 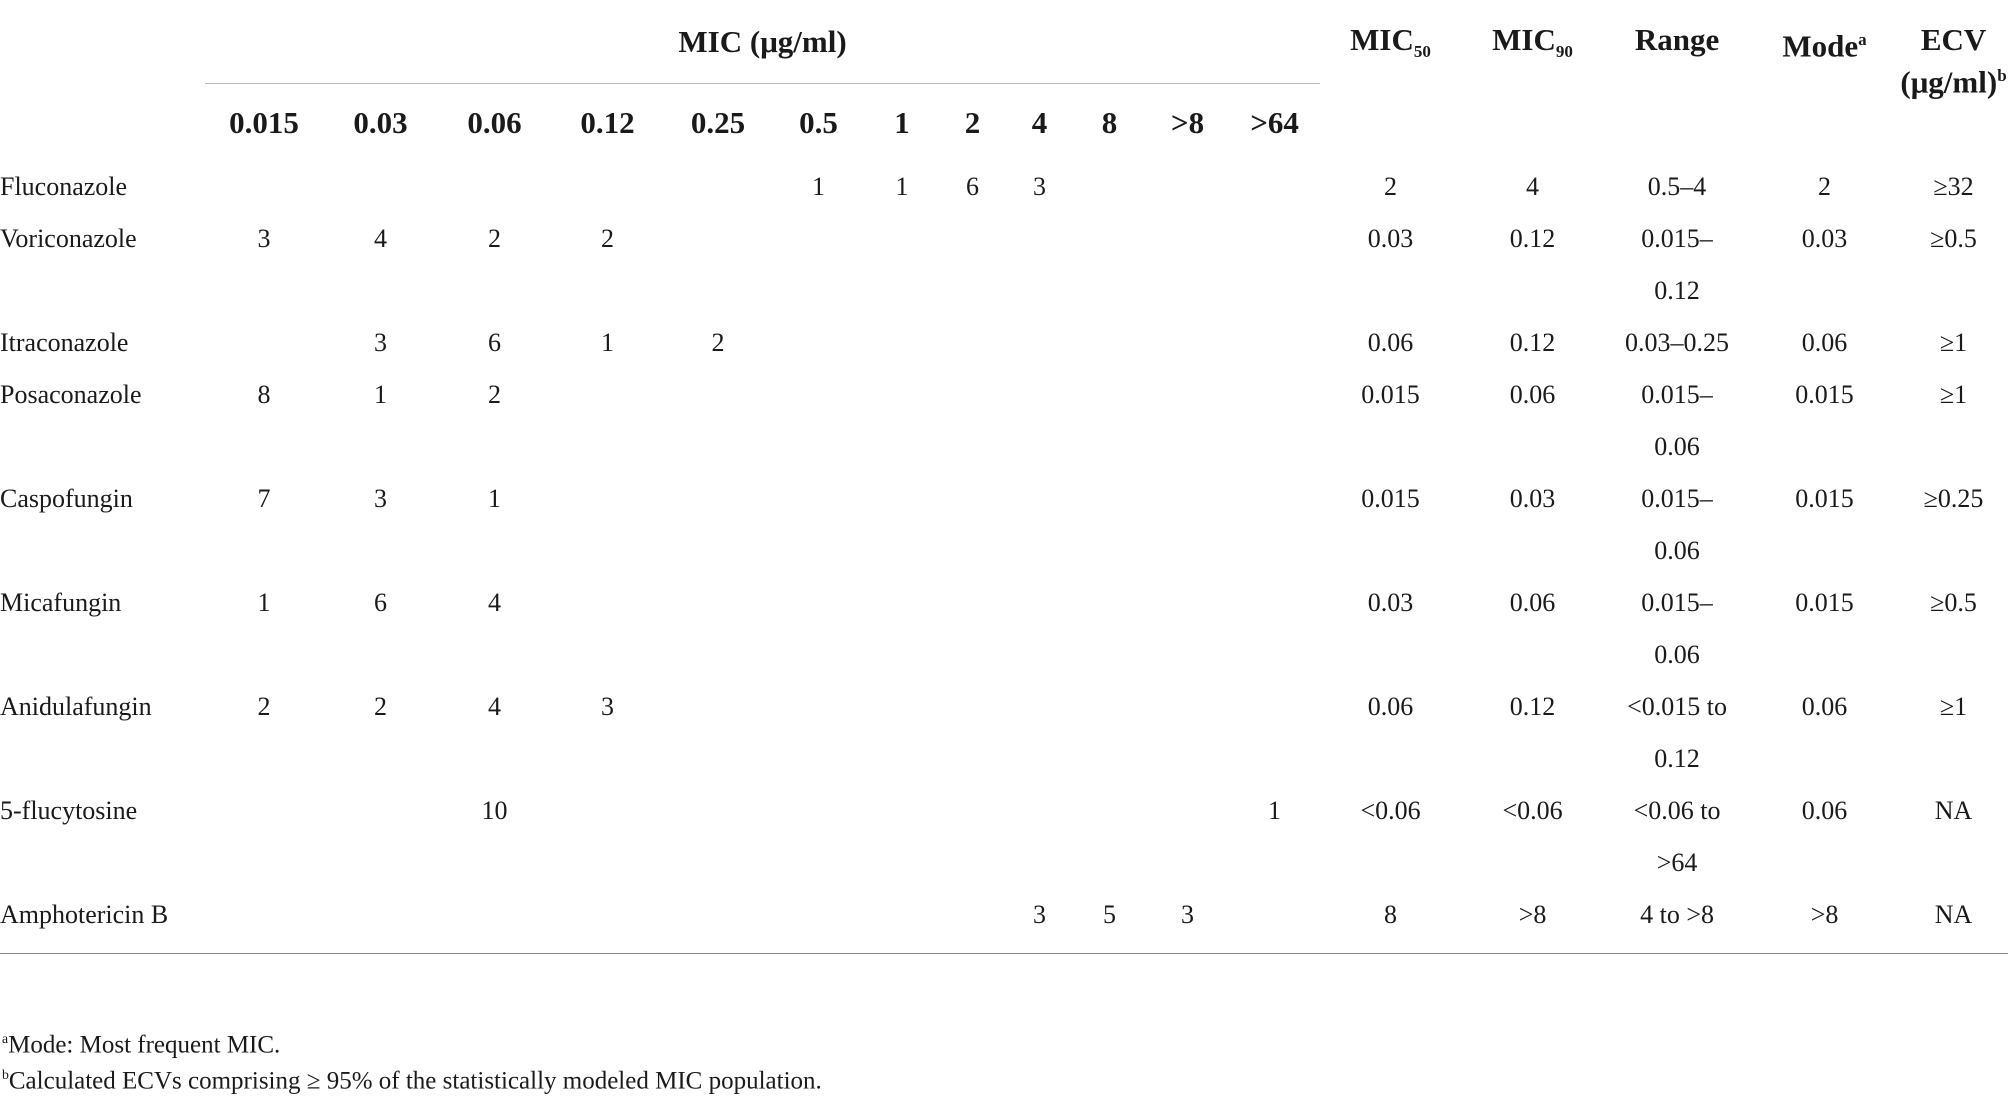 I want to click on mic-header: >8, so click(x=1187, y=122).